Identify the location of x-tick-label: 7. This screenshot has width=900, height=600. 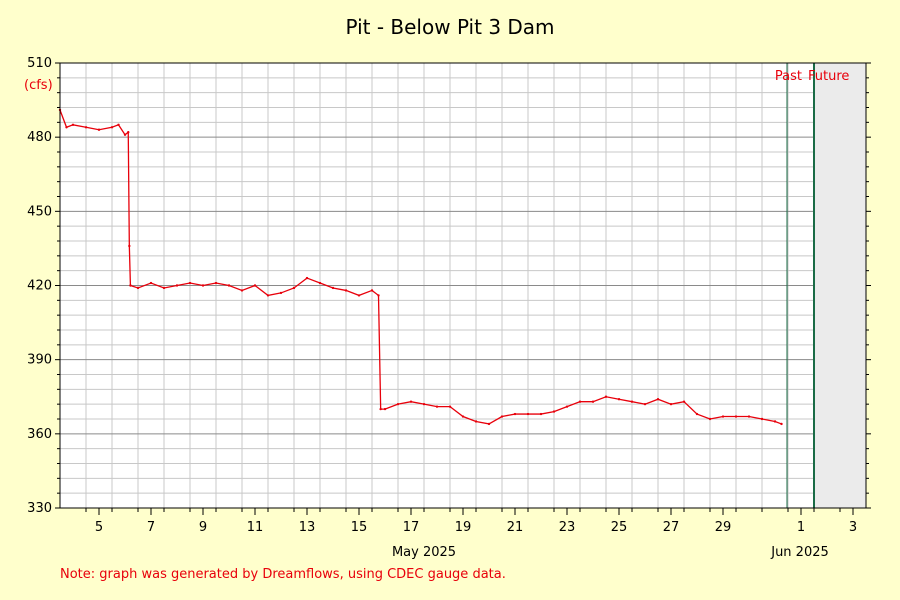
(151, 527).